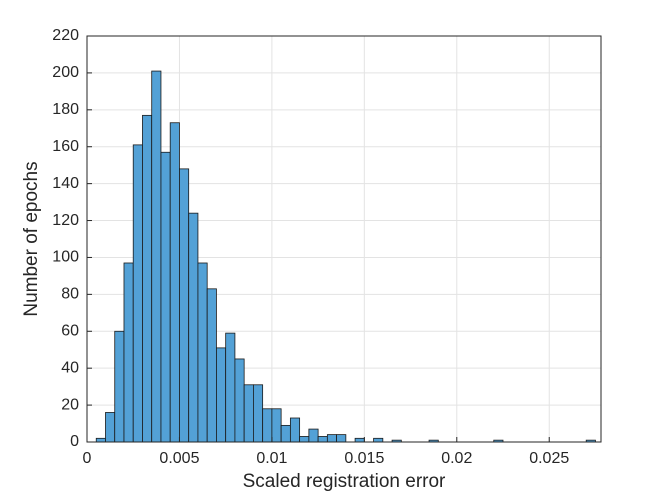 The image size is (664, 498). What do you see at coordinates (456, 458) in the screenshot?
I see `x-tick-label: 0.02` at bounding box center [456, 458].